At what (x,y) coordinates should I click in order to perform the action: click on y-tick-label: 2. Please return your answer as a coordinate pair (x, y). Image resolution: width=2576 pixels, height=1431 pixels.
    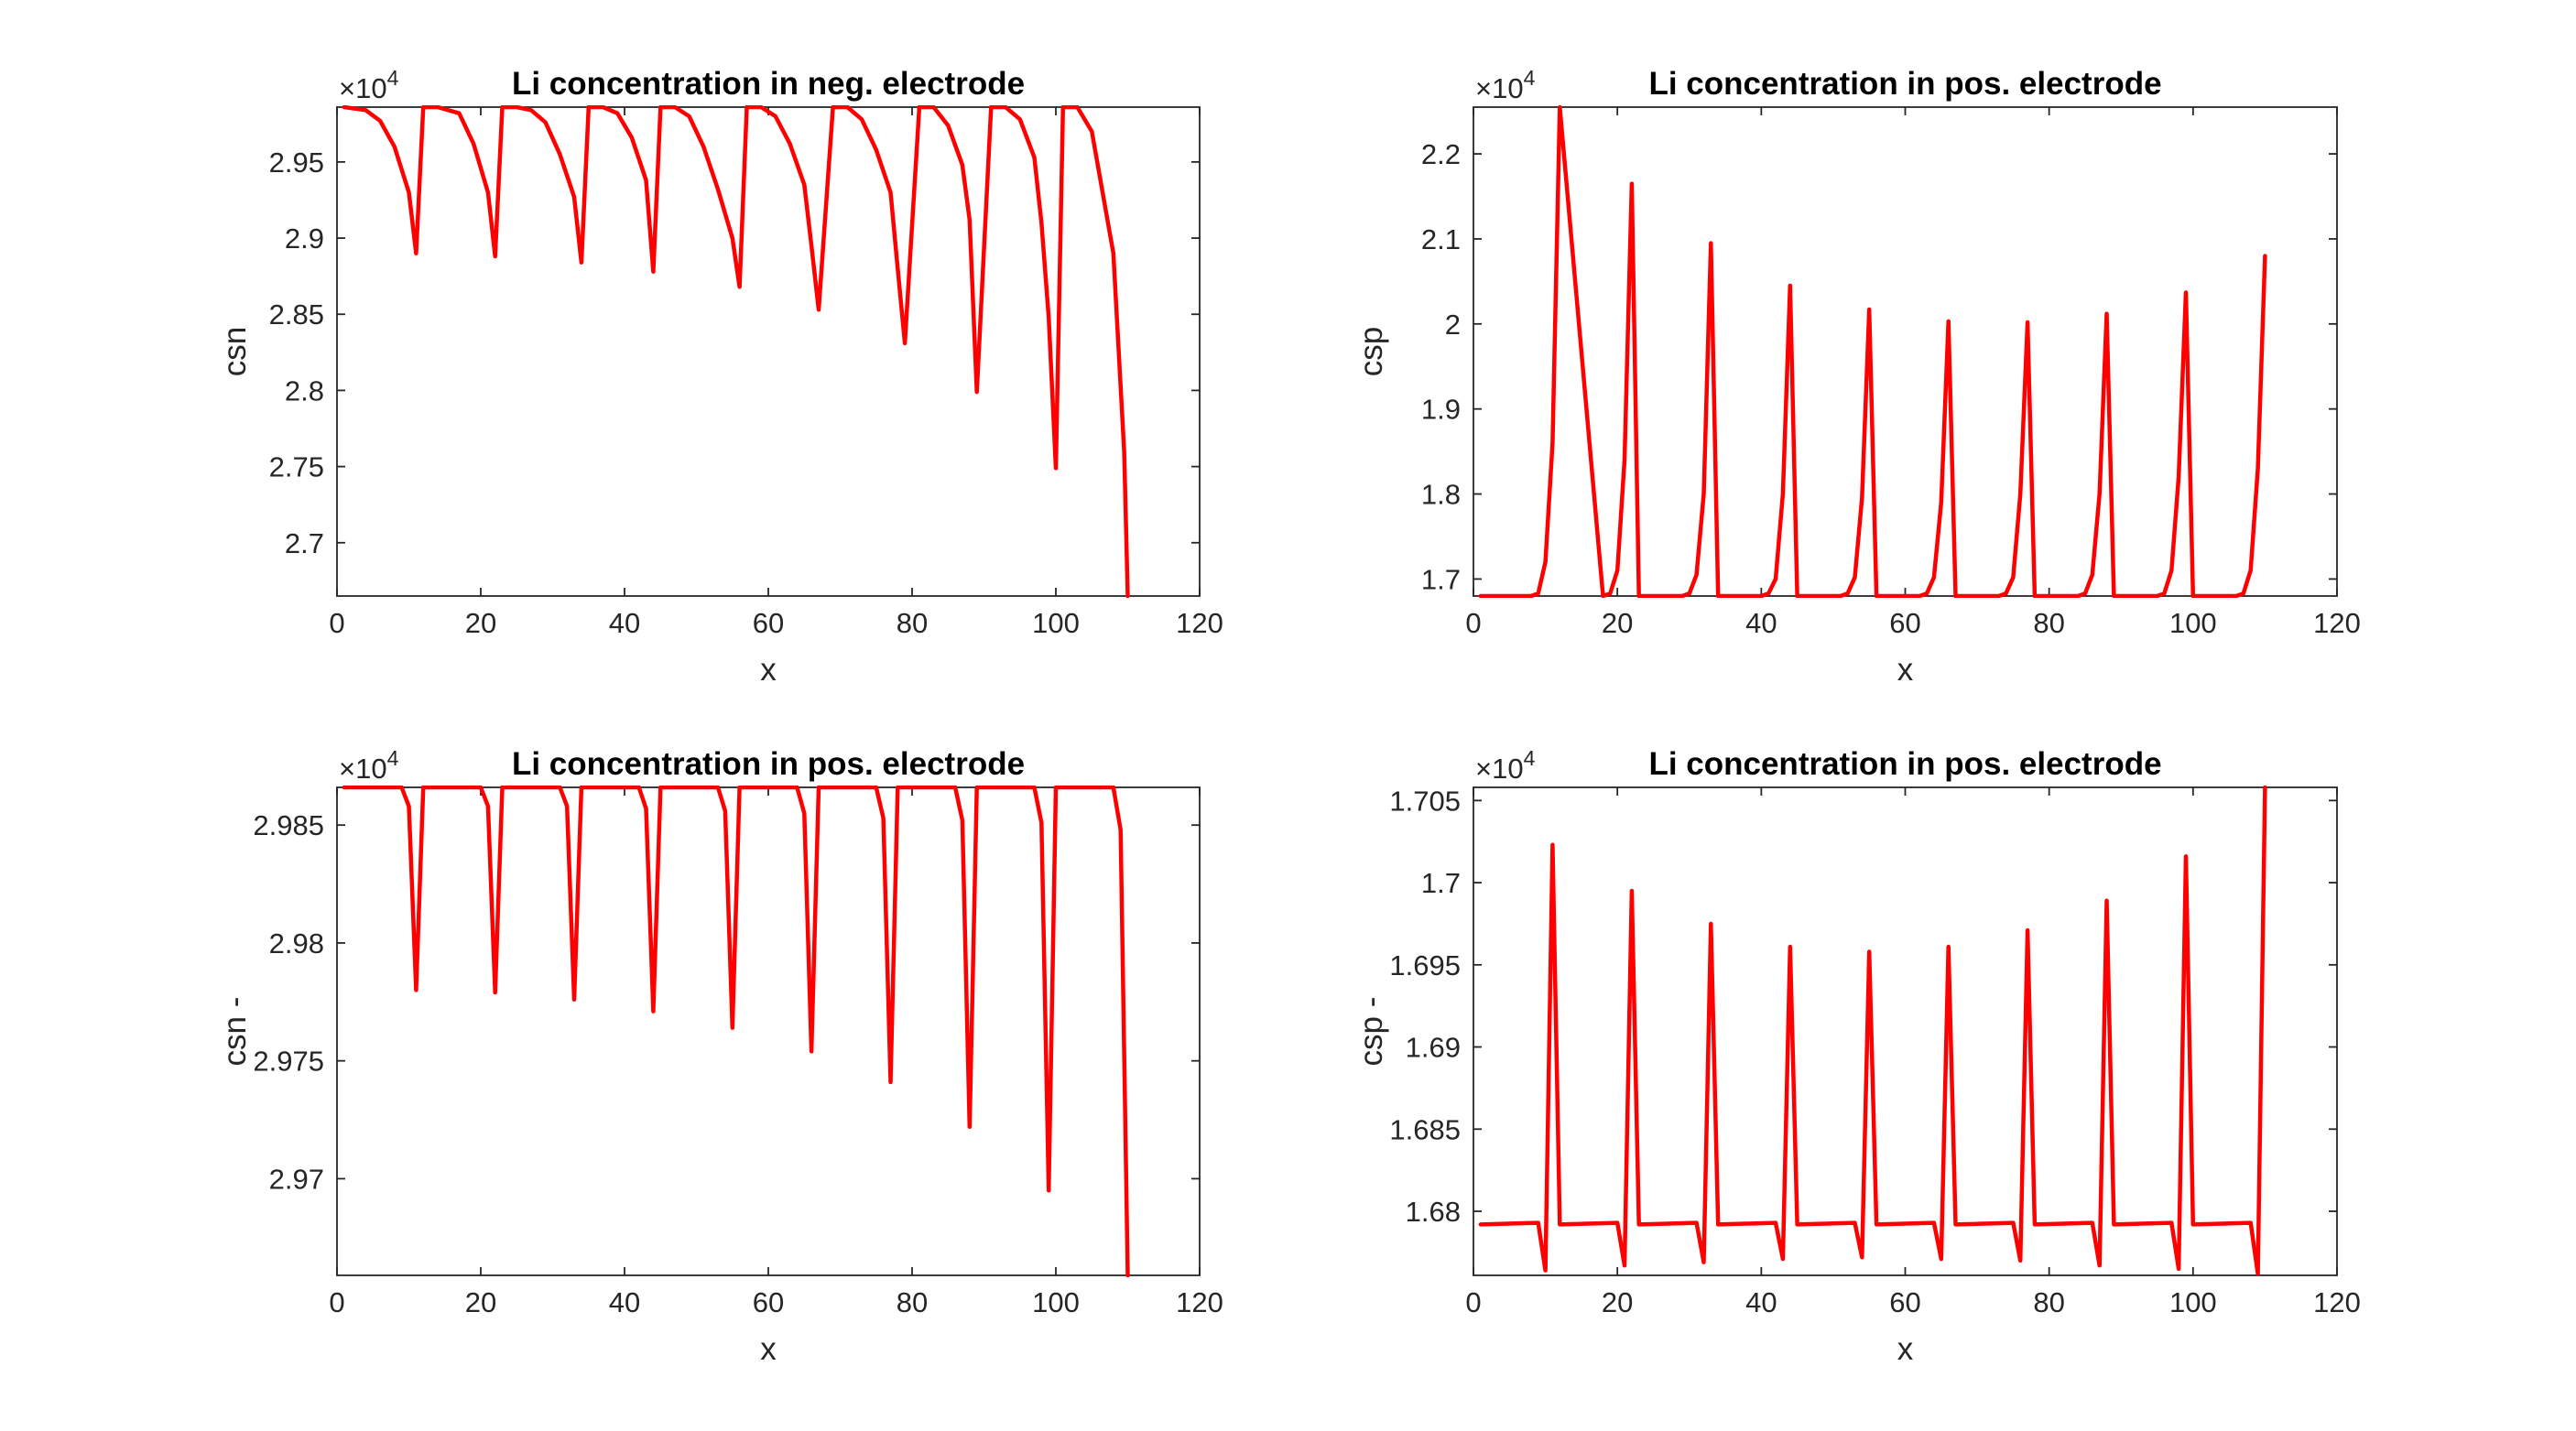
    Looking at the image, I should click on (1453, 325).